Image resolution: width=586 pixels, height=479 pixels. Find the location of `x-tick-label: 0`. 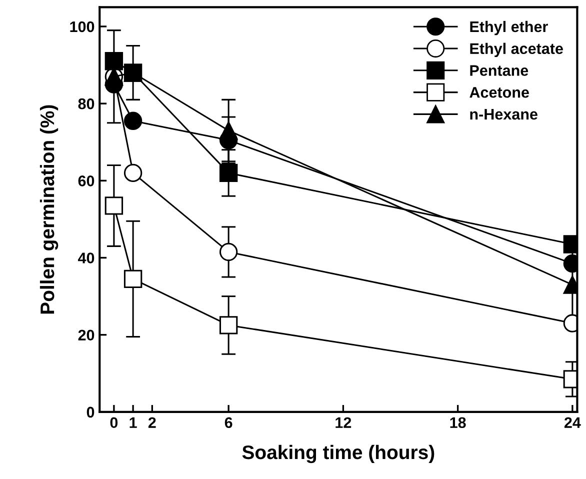

x-tick-label: 0 is located at coordinates (114, 422).